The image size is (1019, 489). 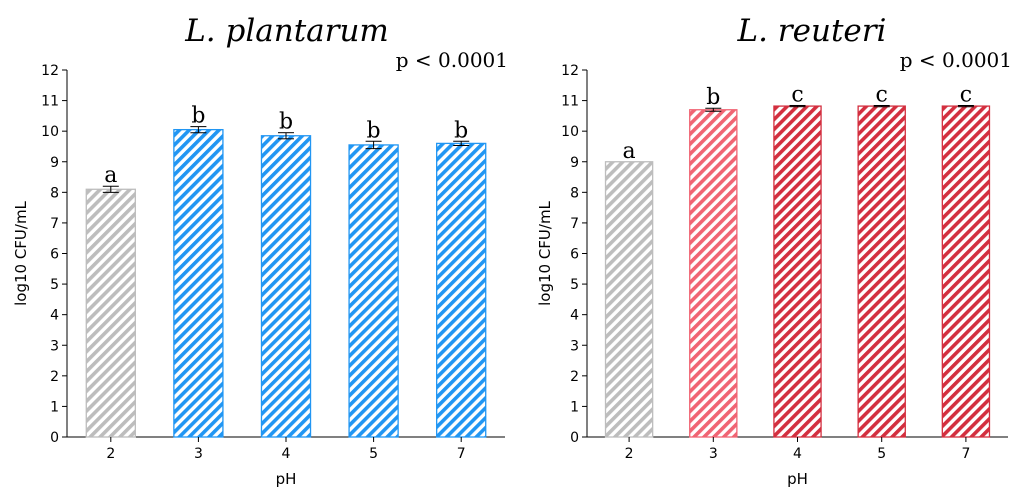 I want to click on p-value-annotation-plantarum: p < 0.0001, so click(x=452, y=60).